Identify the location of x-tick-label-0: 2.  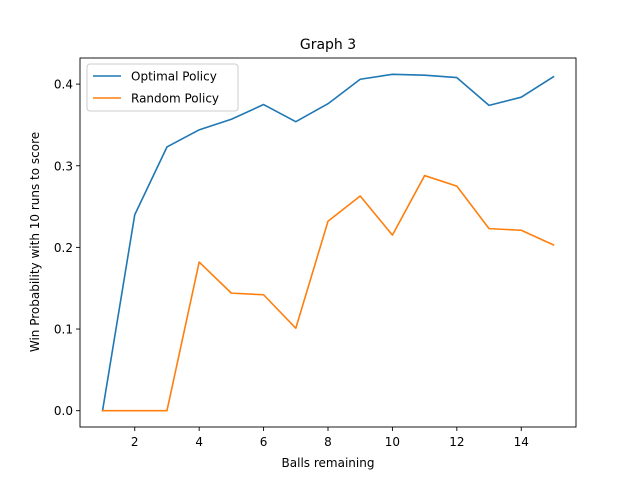
(135, 442).